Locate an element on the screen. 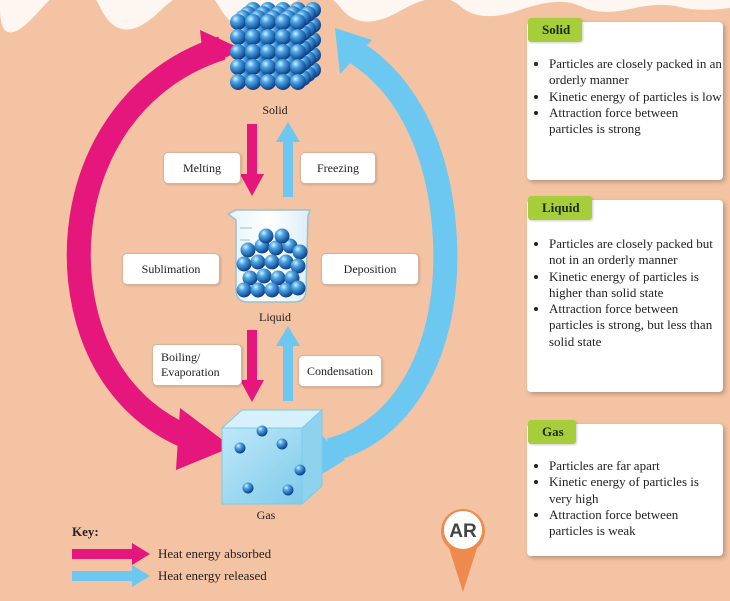  condensation-box: Condensation is located at coordinates (340, 371).